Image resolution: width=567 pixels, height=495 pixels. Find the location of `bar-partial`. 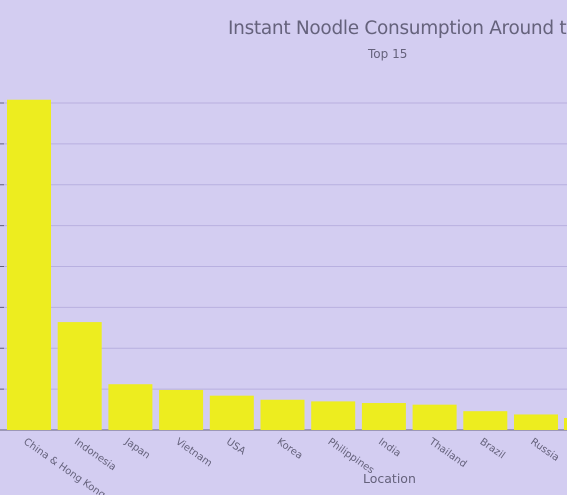

bar-partial is located at coordinates (565, 424).